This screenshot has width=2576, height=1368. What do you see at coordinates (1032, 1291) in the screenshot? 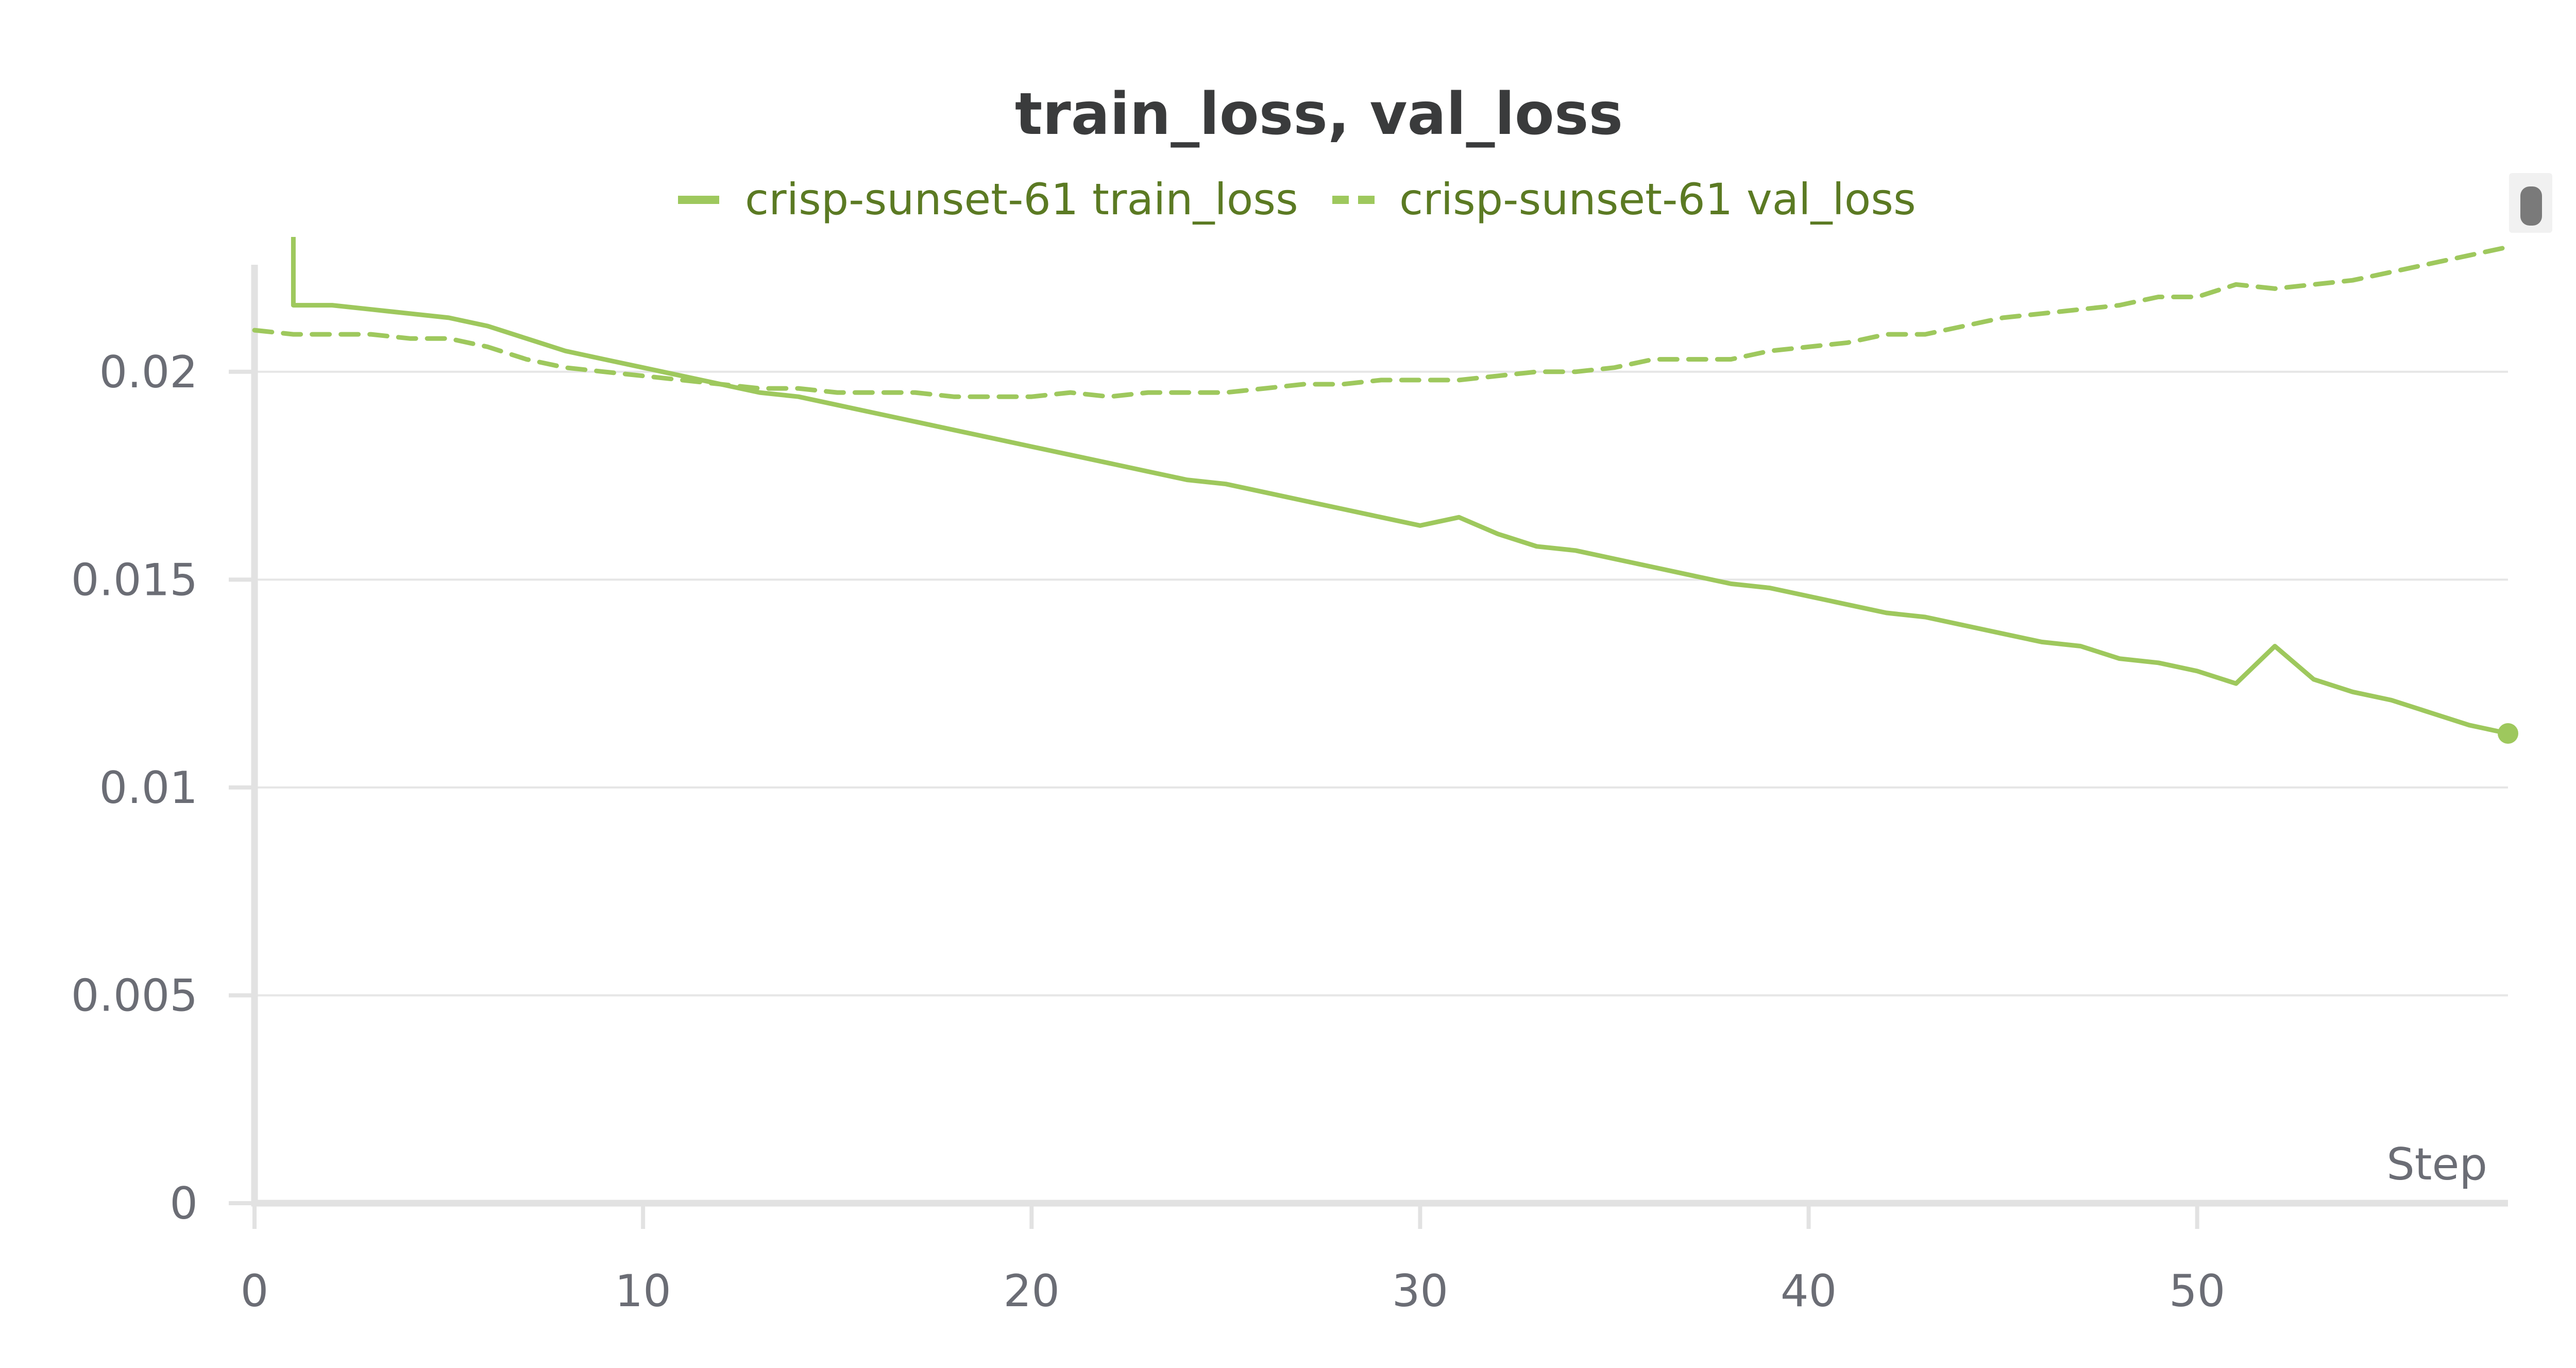
I see `x-tick-label: 20` at bounding box center [1032, 1291].